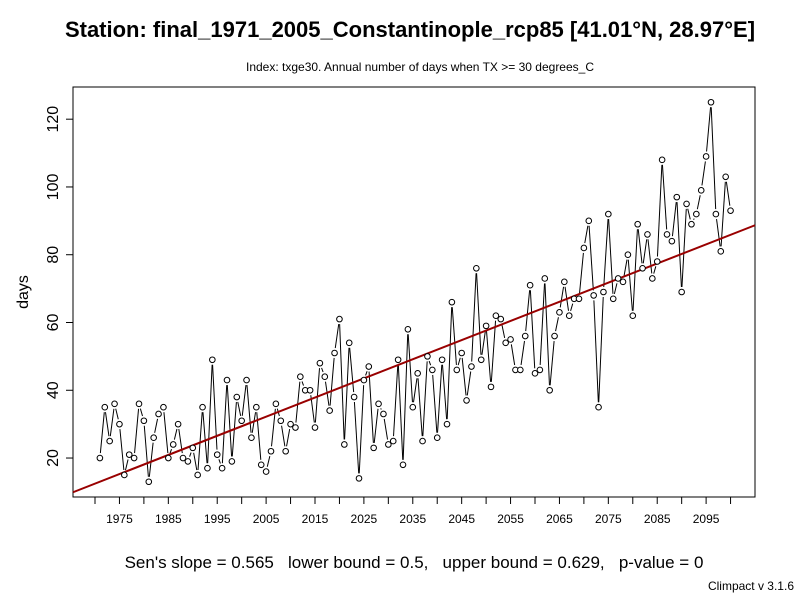 This screenshot has width=800, height=600. I want to click on y-tick-label: 120, so click(53, 119).